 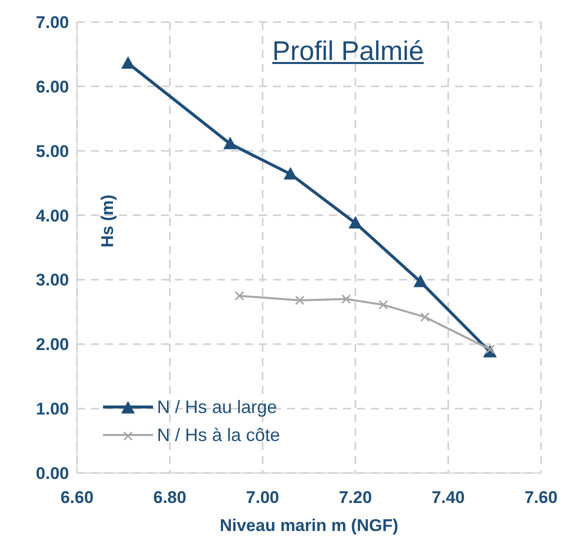 What do you see at coordinates (52, 216) in the screenshot?
I see `y-tick-label: 4.00` at bounding box center [52, 216].